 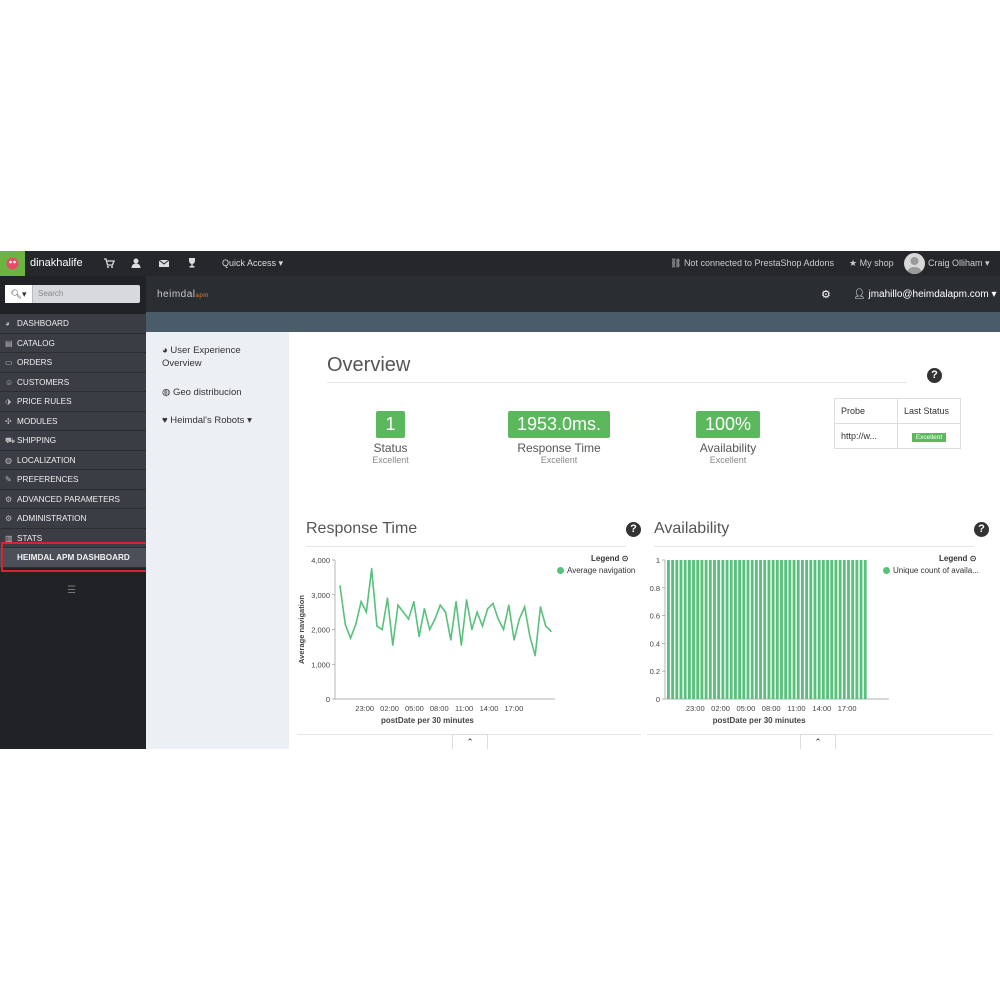 What do you see at coordinates (73, 382) in the screenshot?
I see `sidebar-item-customers: ☺ CUSTOMERS` at bounding box center [73, 382].